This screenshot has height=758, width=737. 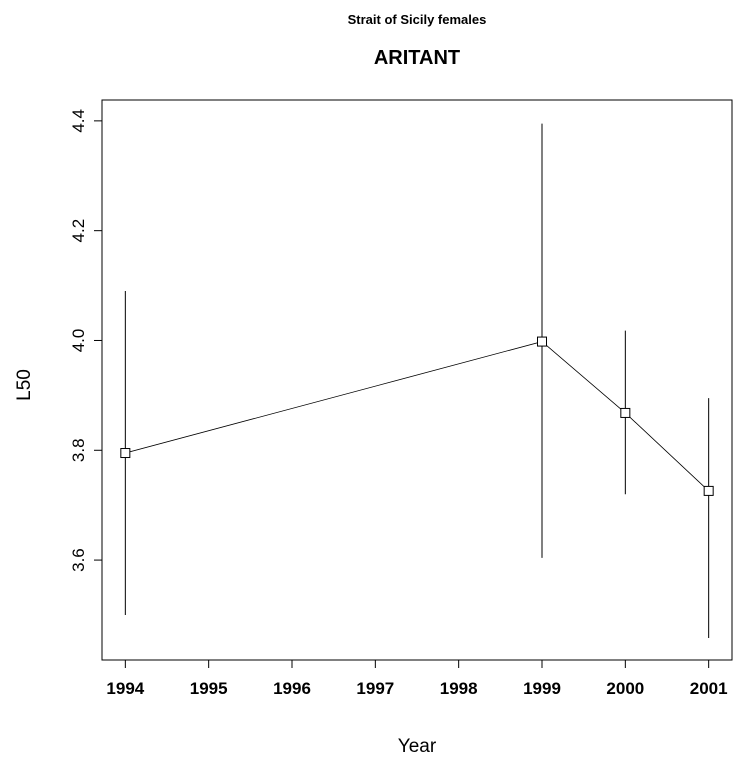 I want to click on y-tick-label: 3.6, so click(x=78, y=560).